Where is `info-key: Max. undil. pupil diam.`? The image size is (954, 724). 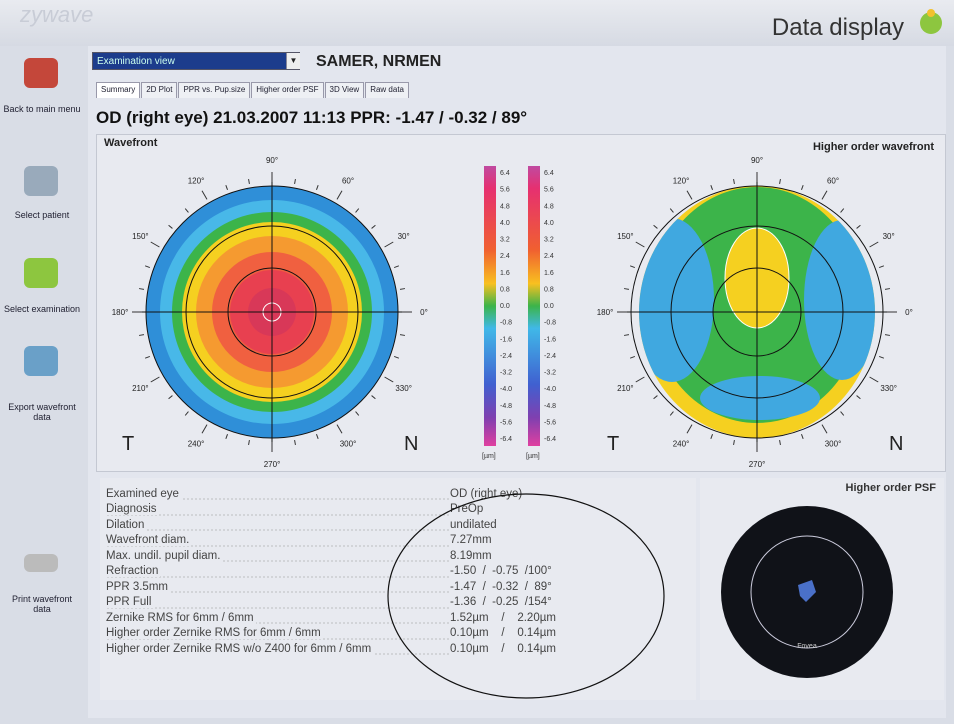 info-key: Max. undil. pupil diam. is located at coordinates (164, 555).